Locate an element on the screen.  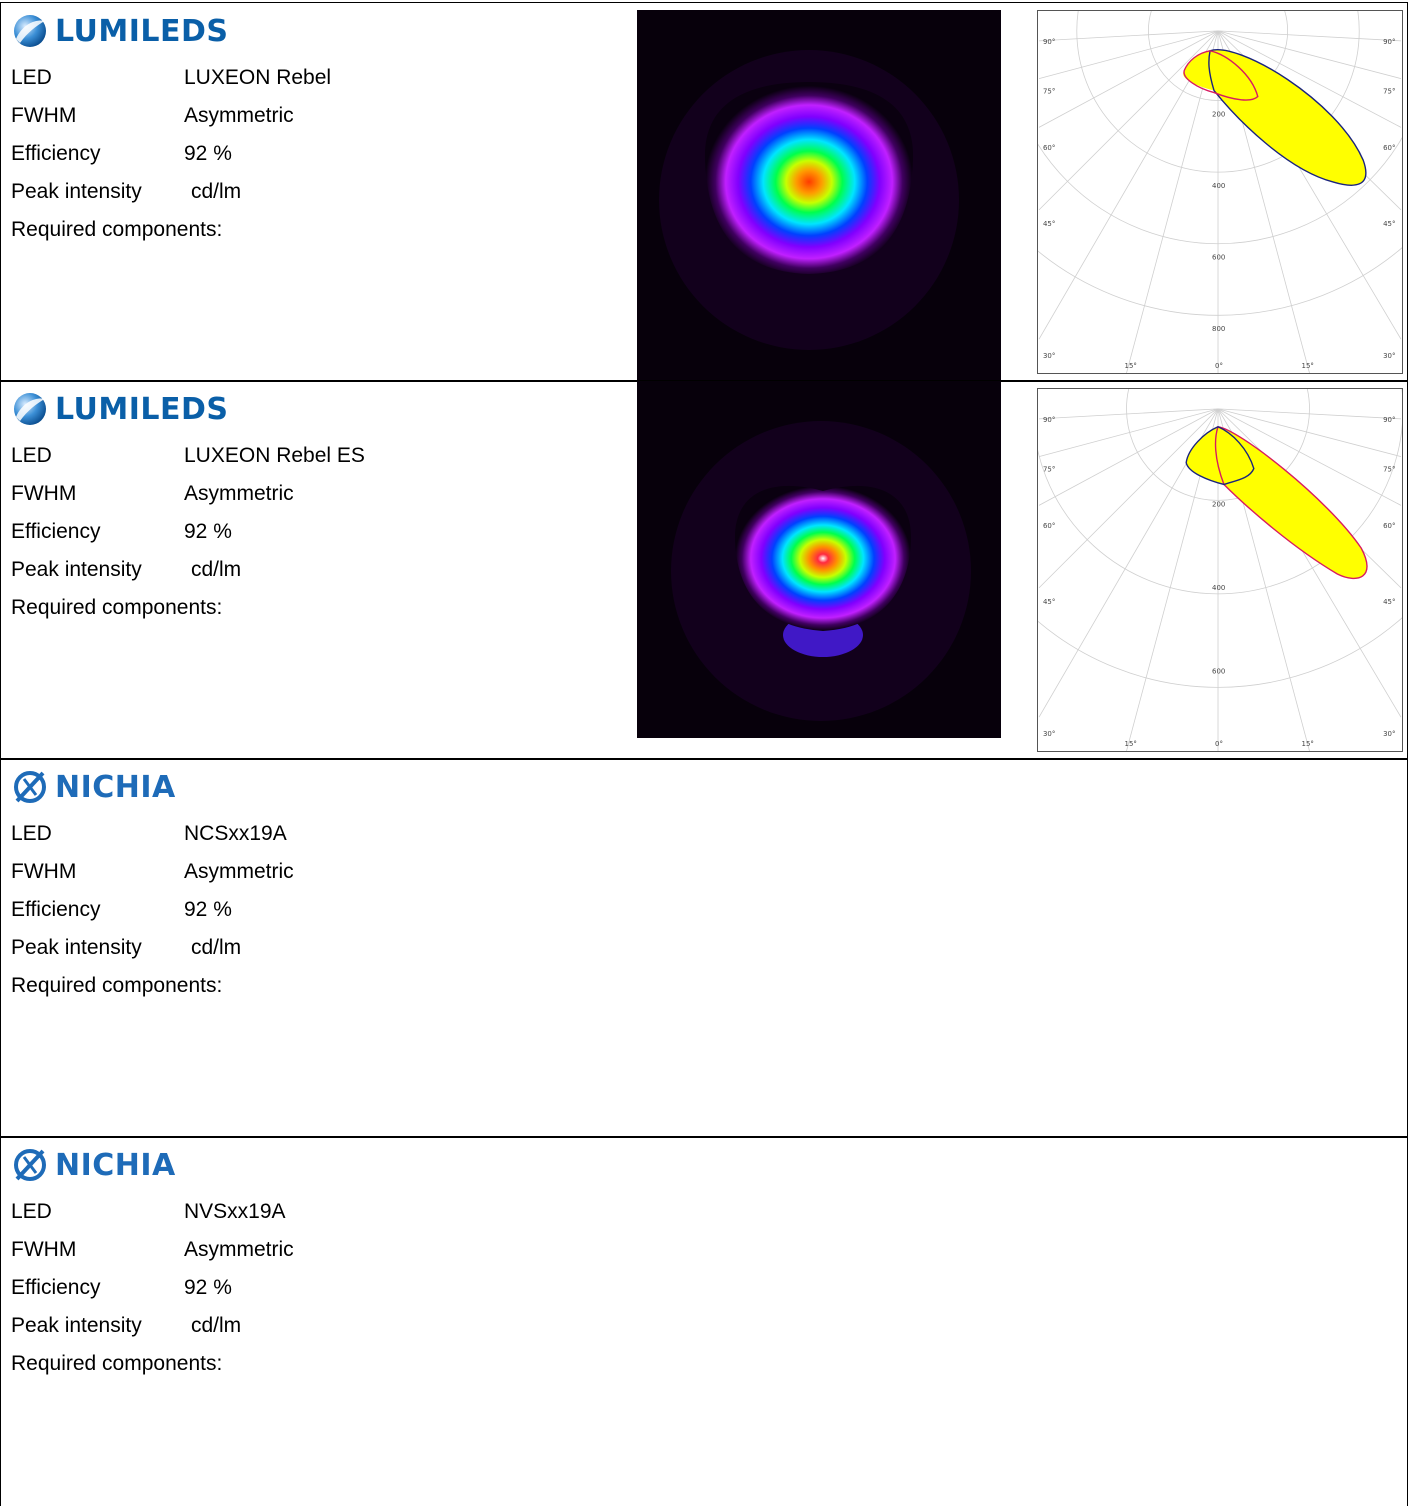
radial-label: 800 is located at coordinates (1218, 329).